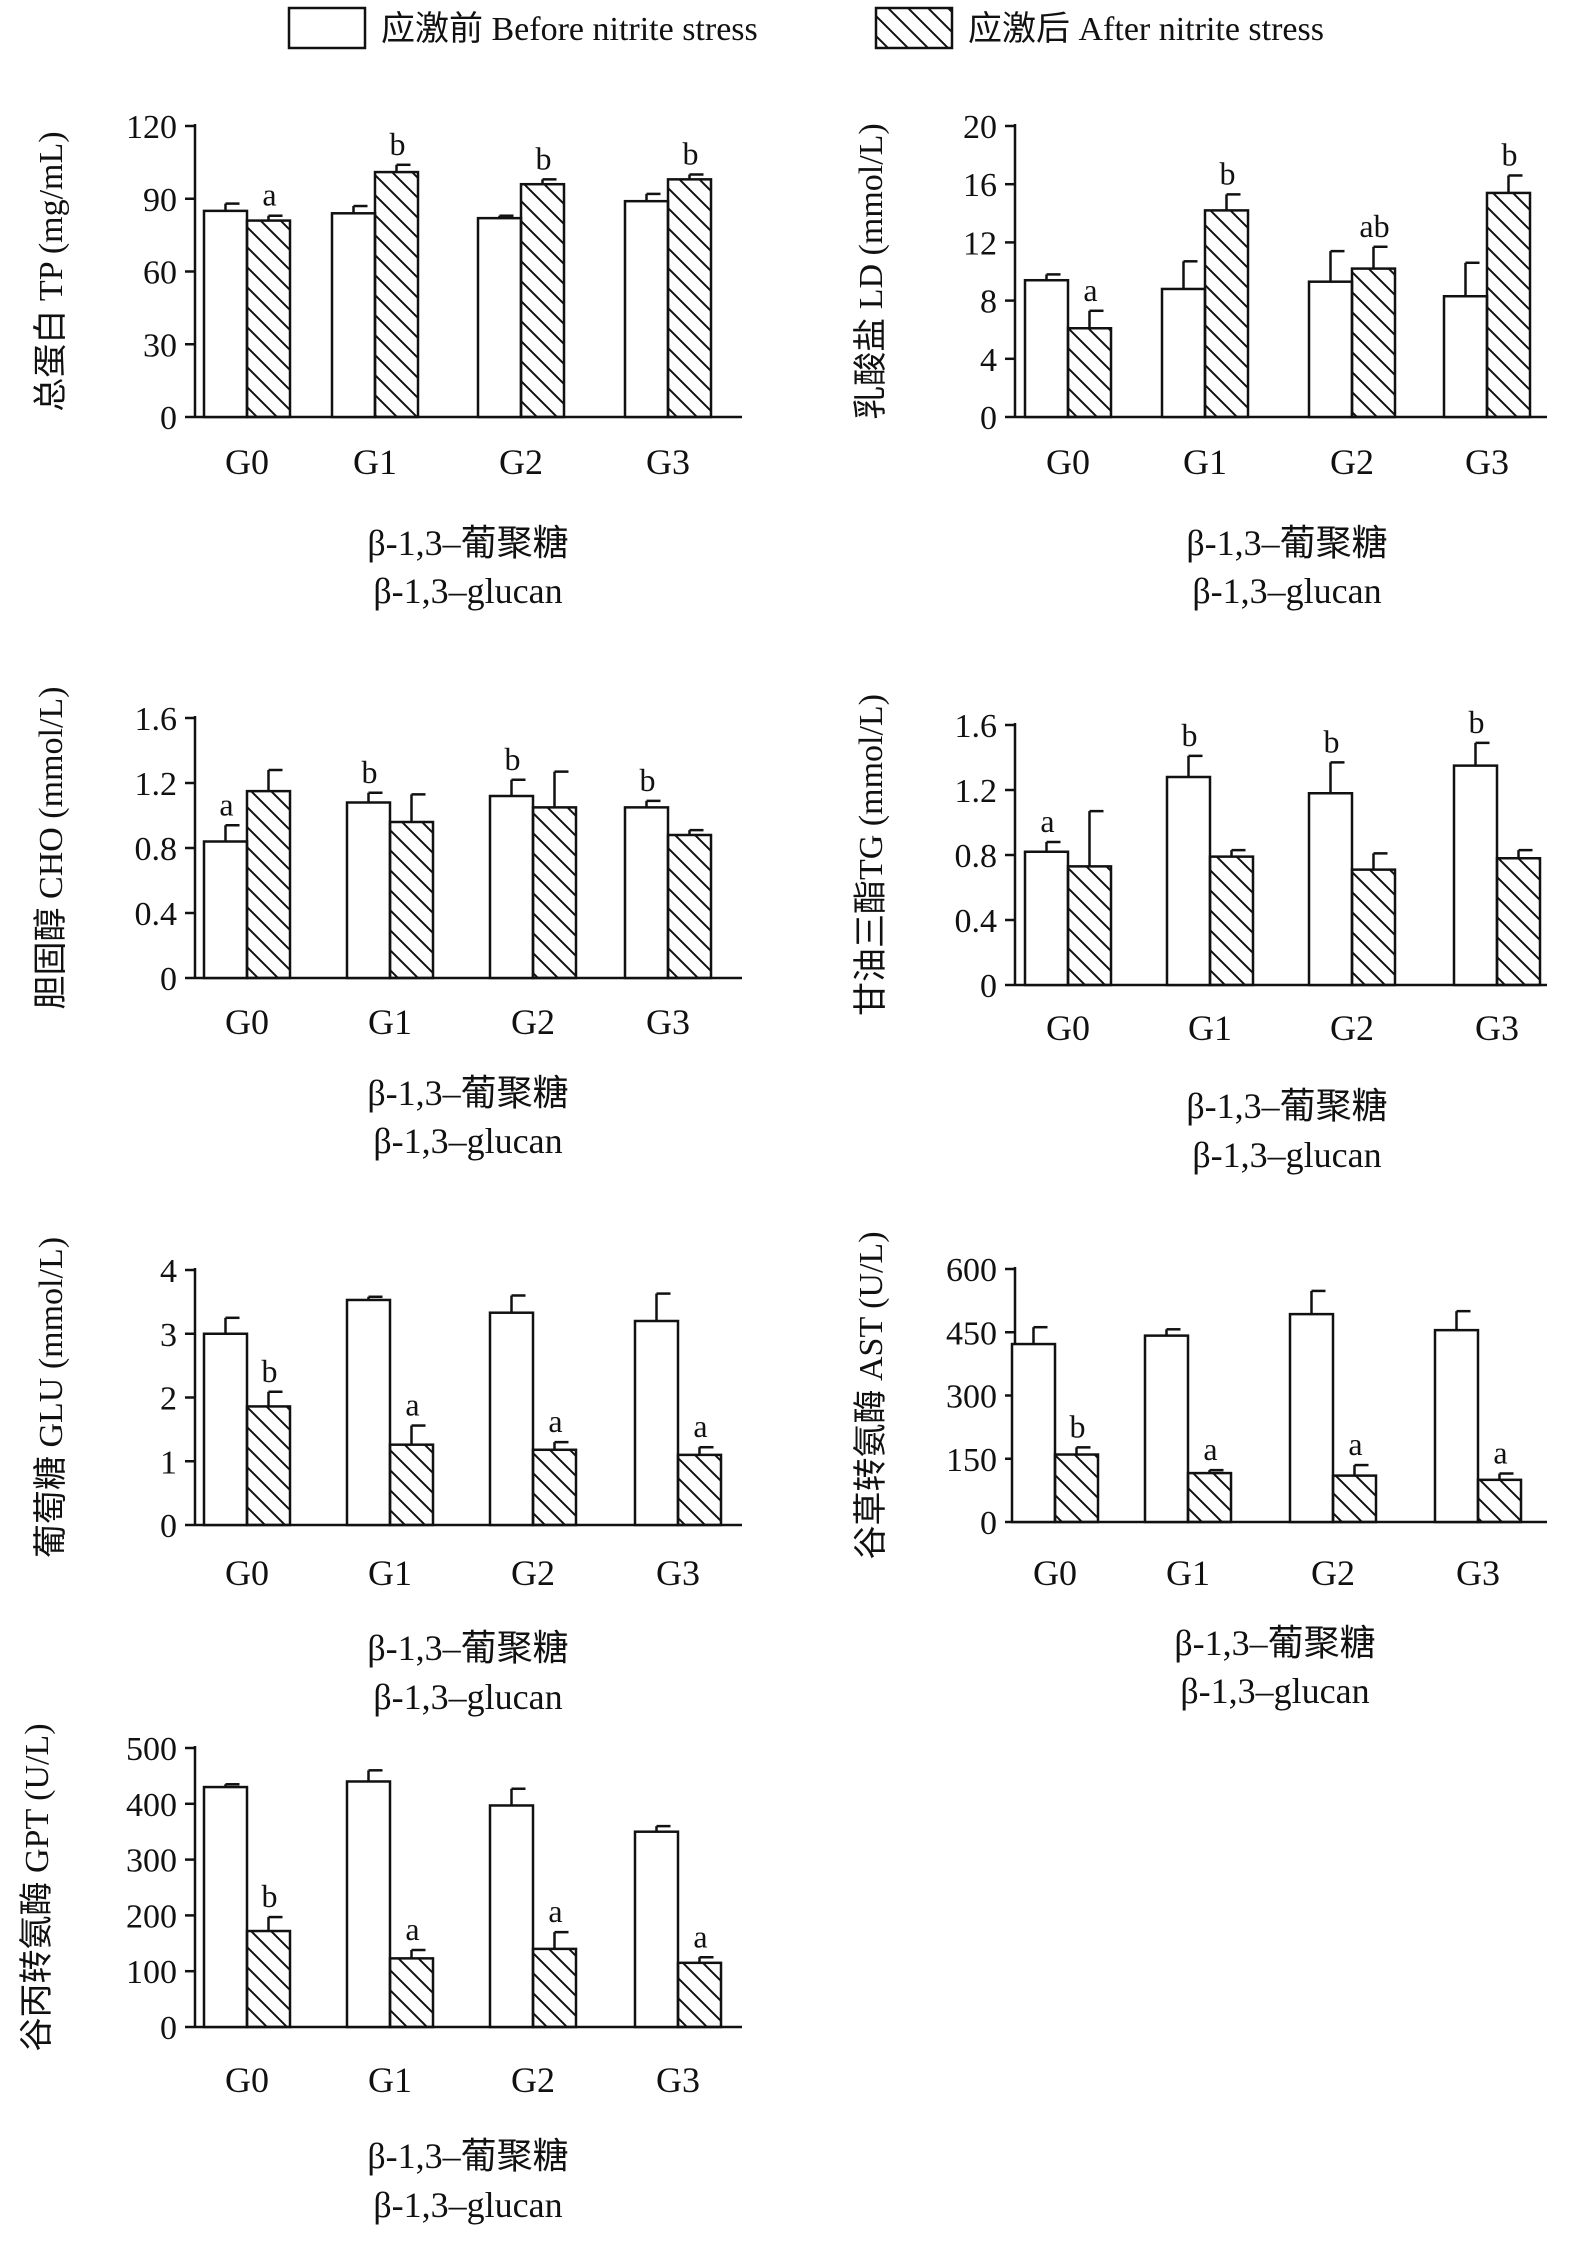  What do you see at coordinates (871, 271) in the screenshot?
I see `y-axis-title: 乳酸盐 LD (mmol/L)` at bounding box center [871, 271].